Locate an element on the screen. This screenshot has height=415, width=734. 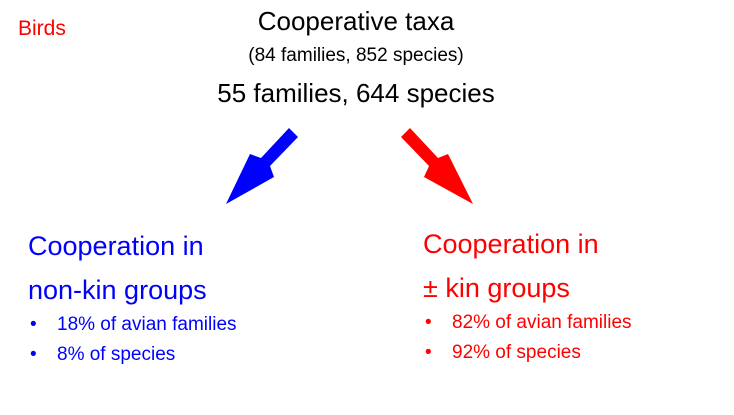
subtitle: (84 families, 852 species) is located at coordinates (356, 55).